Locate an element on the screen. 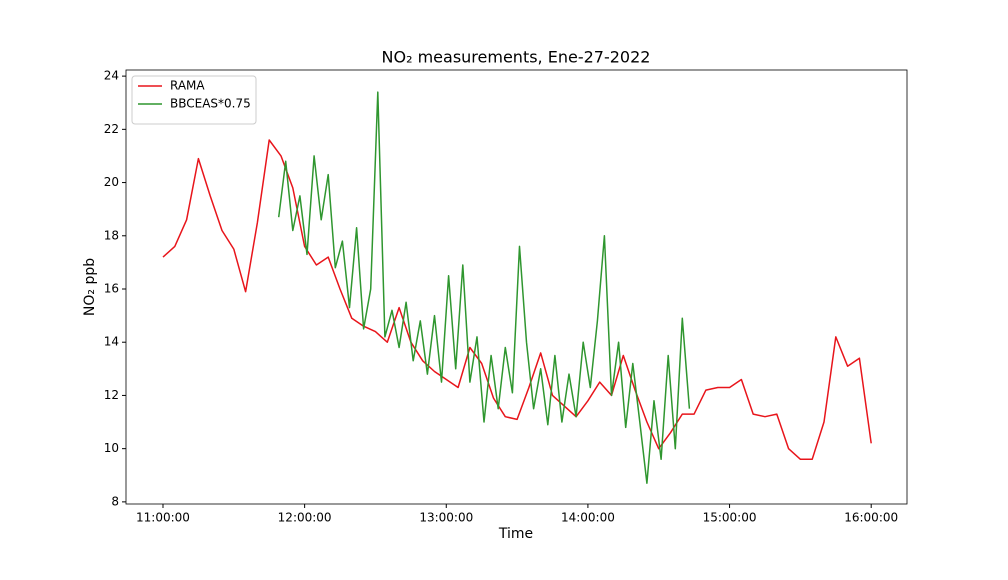 Image resolution: width=1008 pixels, height=580 pixels. y-tick-label: 18 is located at coordinates (111, 235).